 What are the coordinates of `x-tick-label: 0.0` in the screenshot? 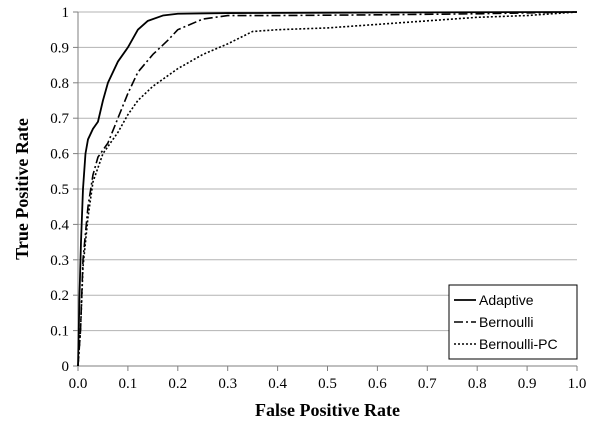 It's located at (78, 384).